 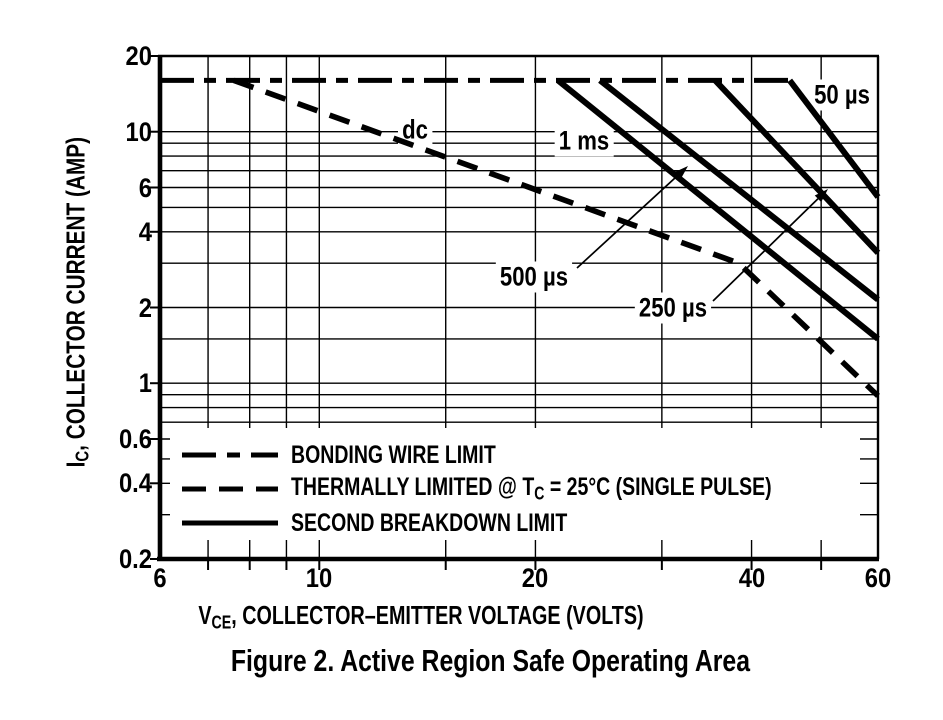 I want to click on legend-item-second-breakdown: SECOND BREAKDOWN LIMIT, so click(x=413, y=523).